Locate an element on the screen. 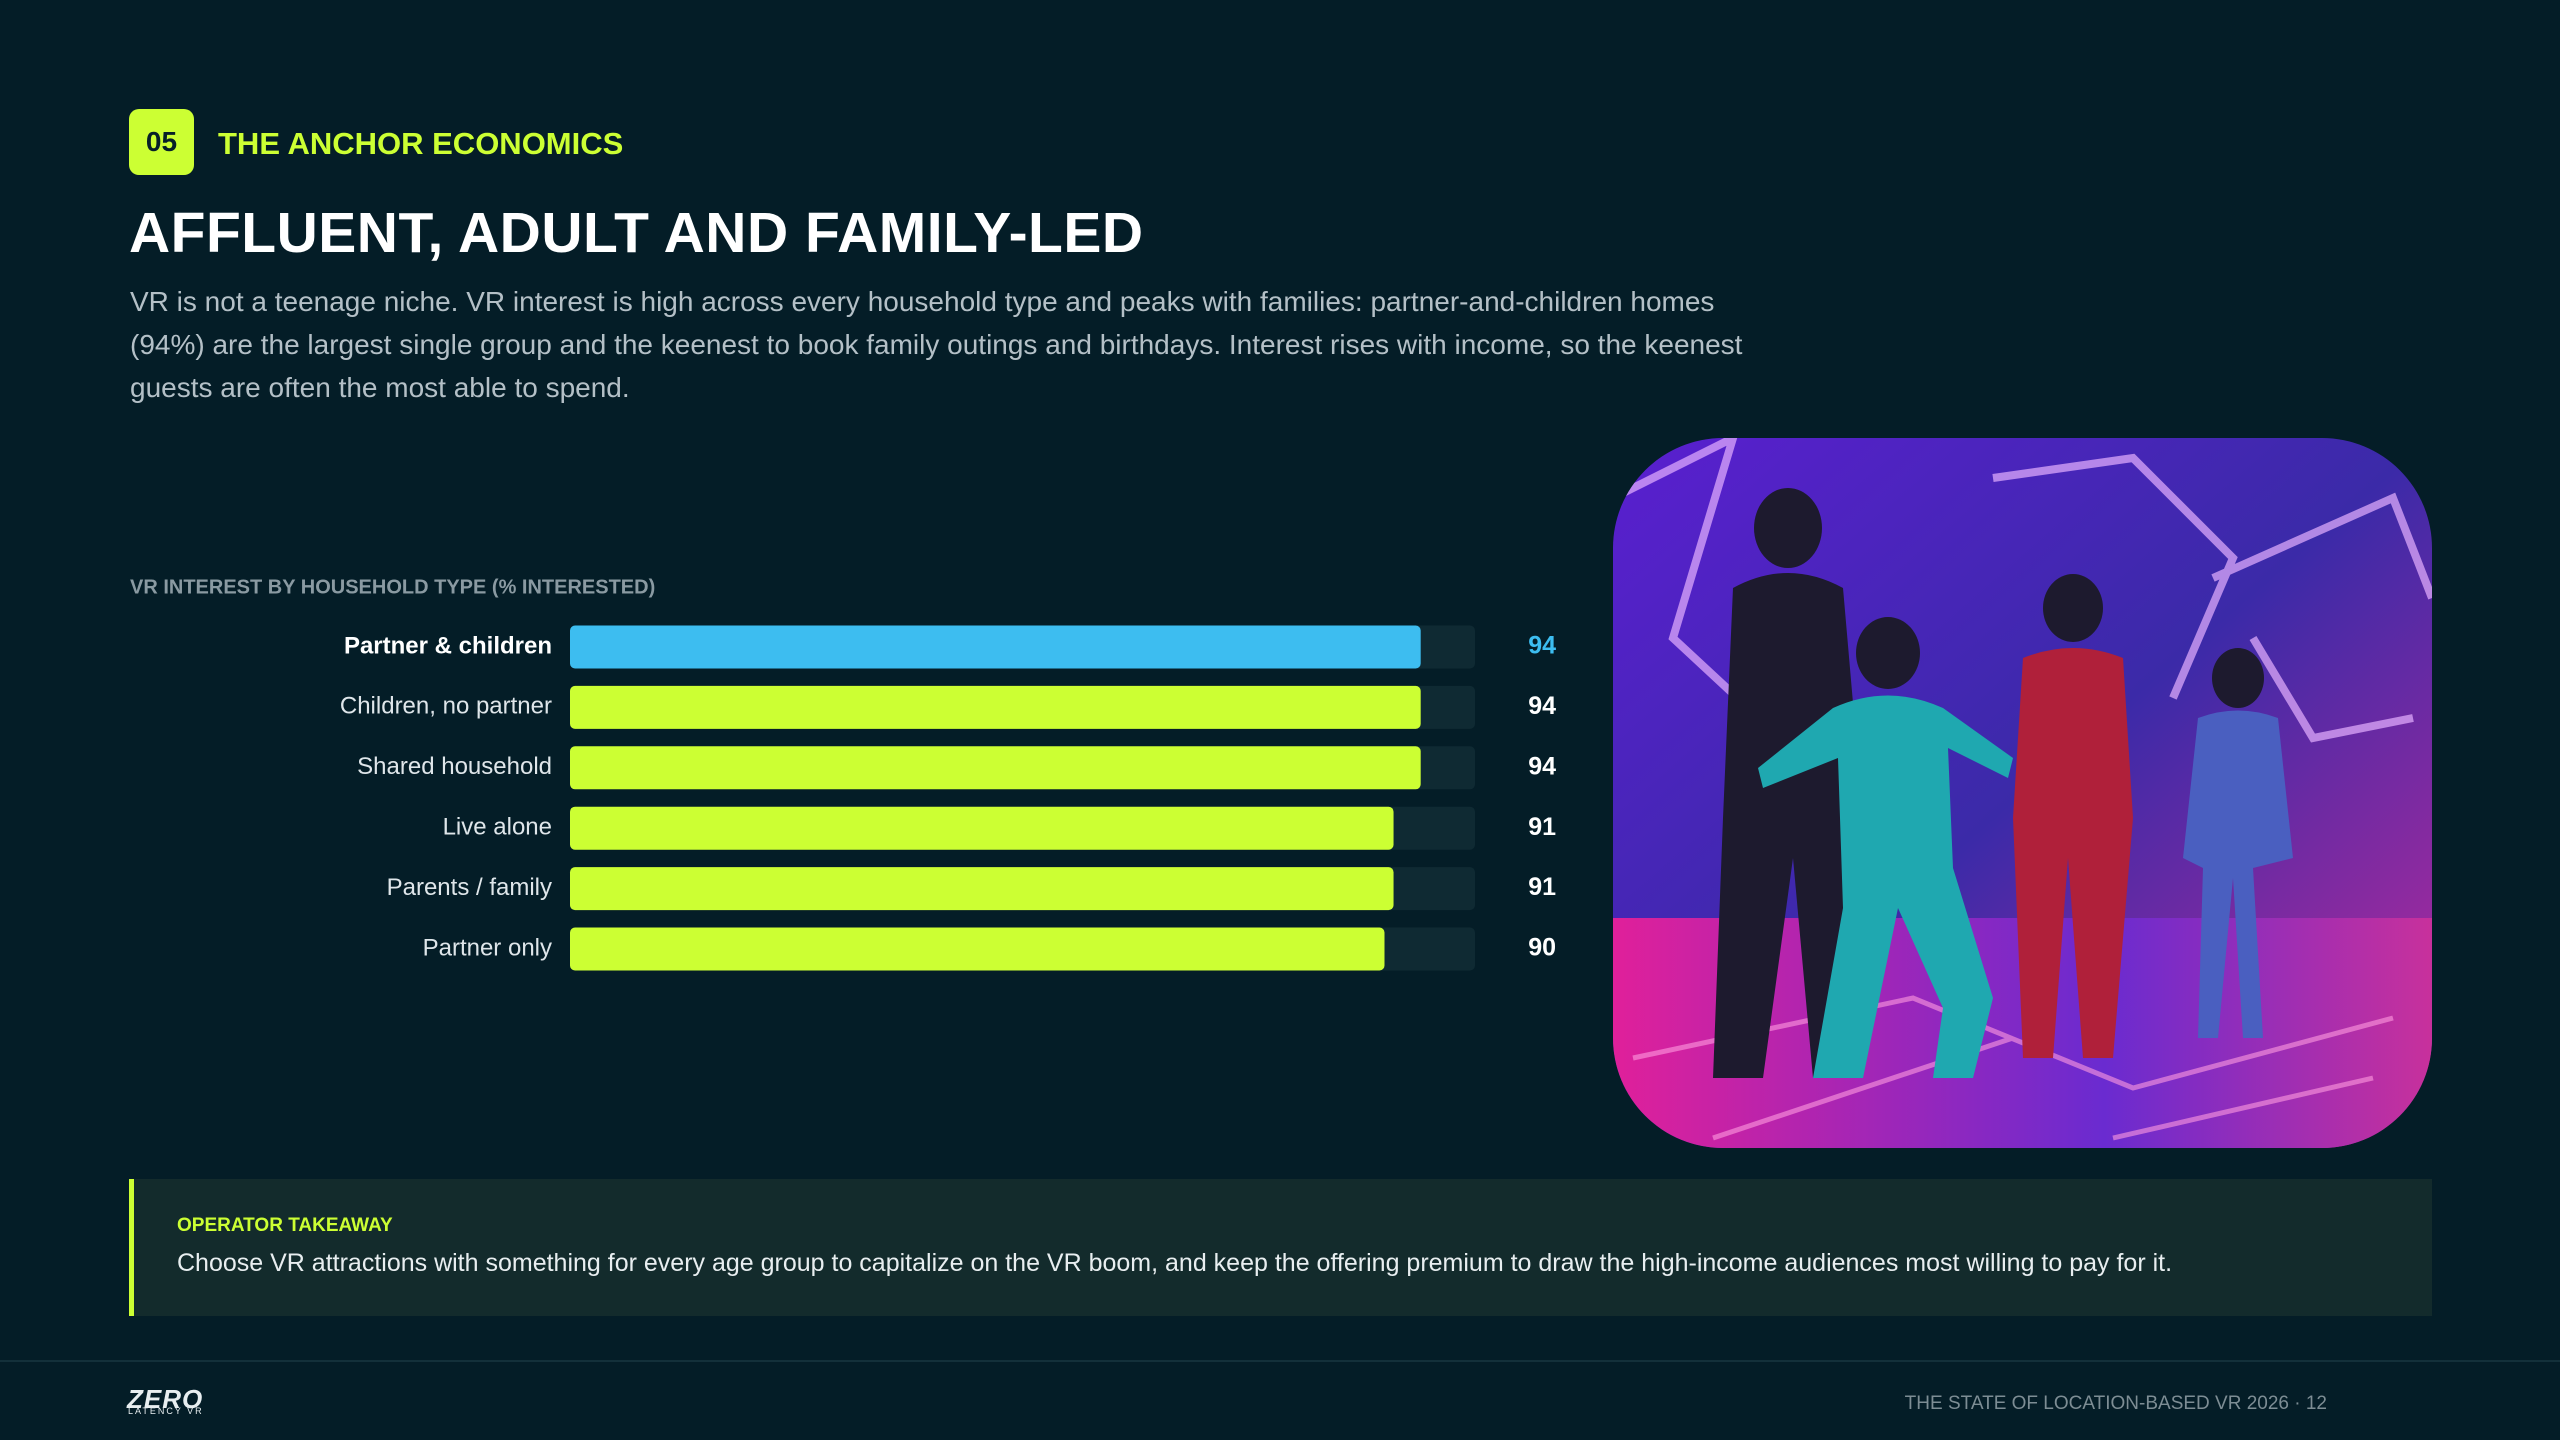  category-label: Live alone is located at coordinates (497, 827).